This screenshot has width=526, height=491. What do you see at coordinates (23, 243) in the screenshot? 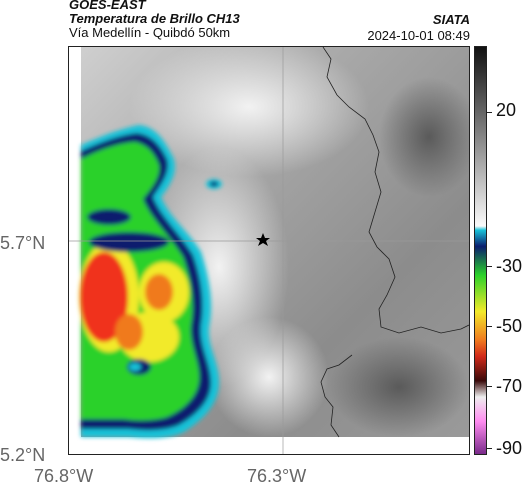
I see `lat-label-5-7: 5.7°N` at bounding box center [23, 243].